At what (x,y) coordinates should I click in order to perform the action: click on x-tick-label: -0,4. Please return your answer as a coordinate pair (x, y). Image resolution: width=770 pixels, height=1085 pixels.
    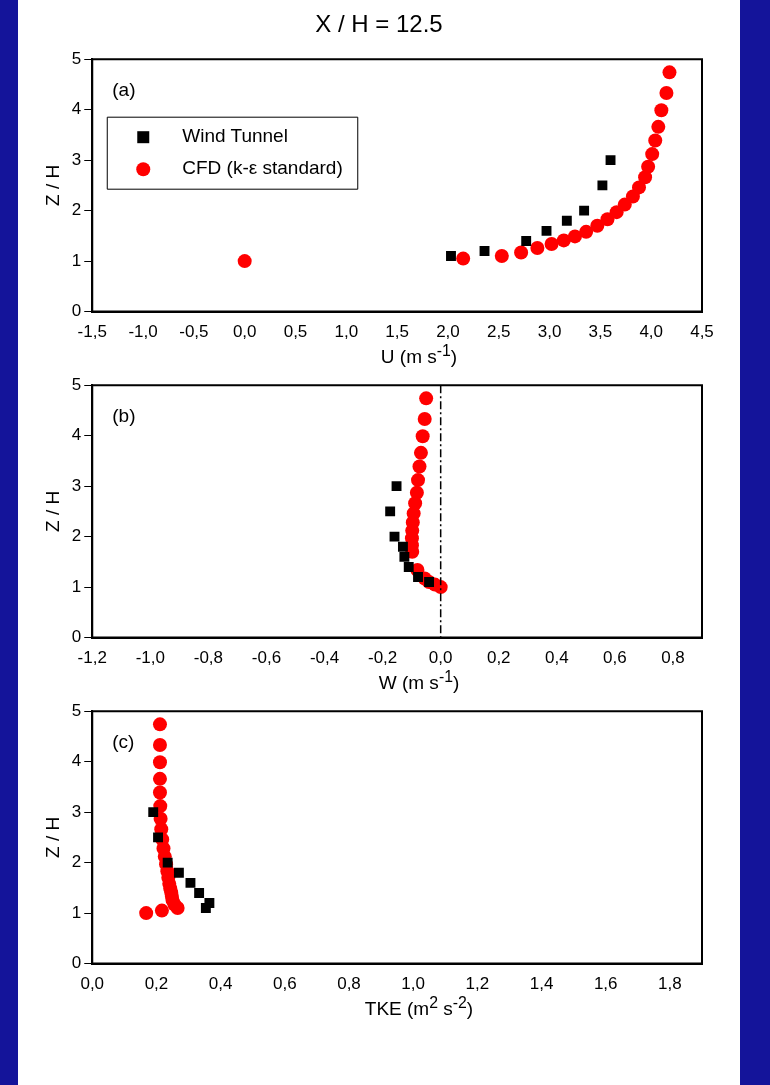
    Looking at the image, I should click on (324, 658).